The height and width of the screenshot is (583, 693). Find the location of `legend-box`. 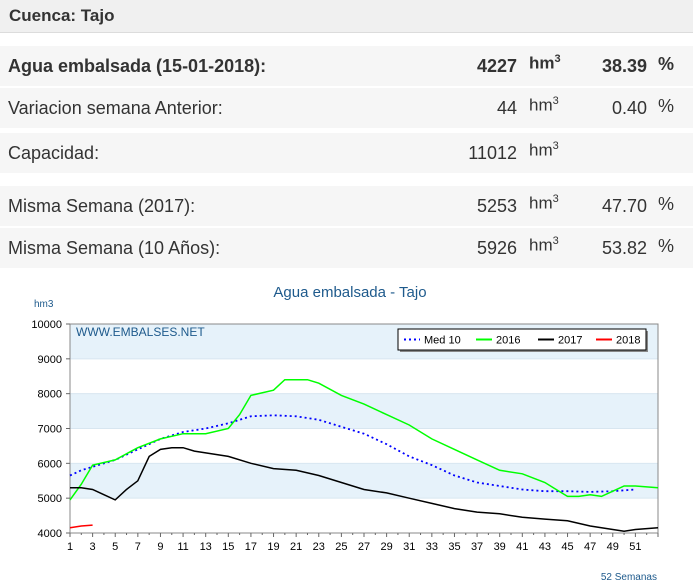

legend-box is located at coordinates (522, 339).